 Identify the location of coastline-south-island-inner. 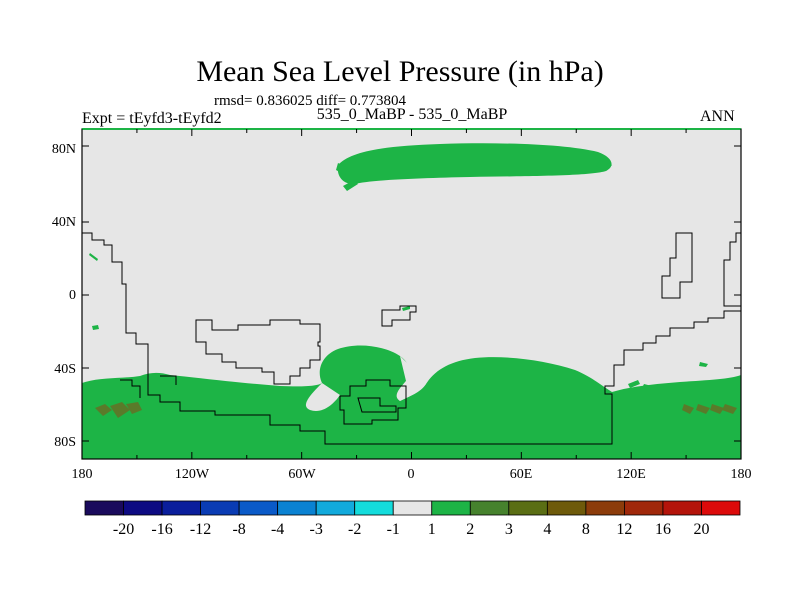
(377, 405).